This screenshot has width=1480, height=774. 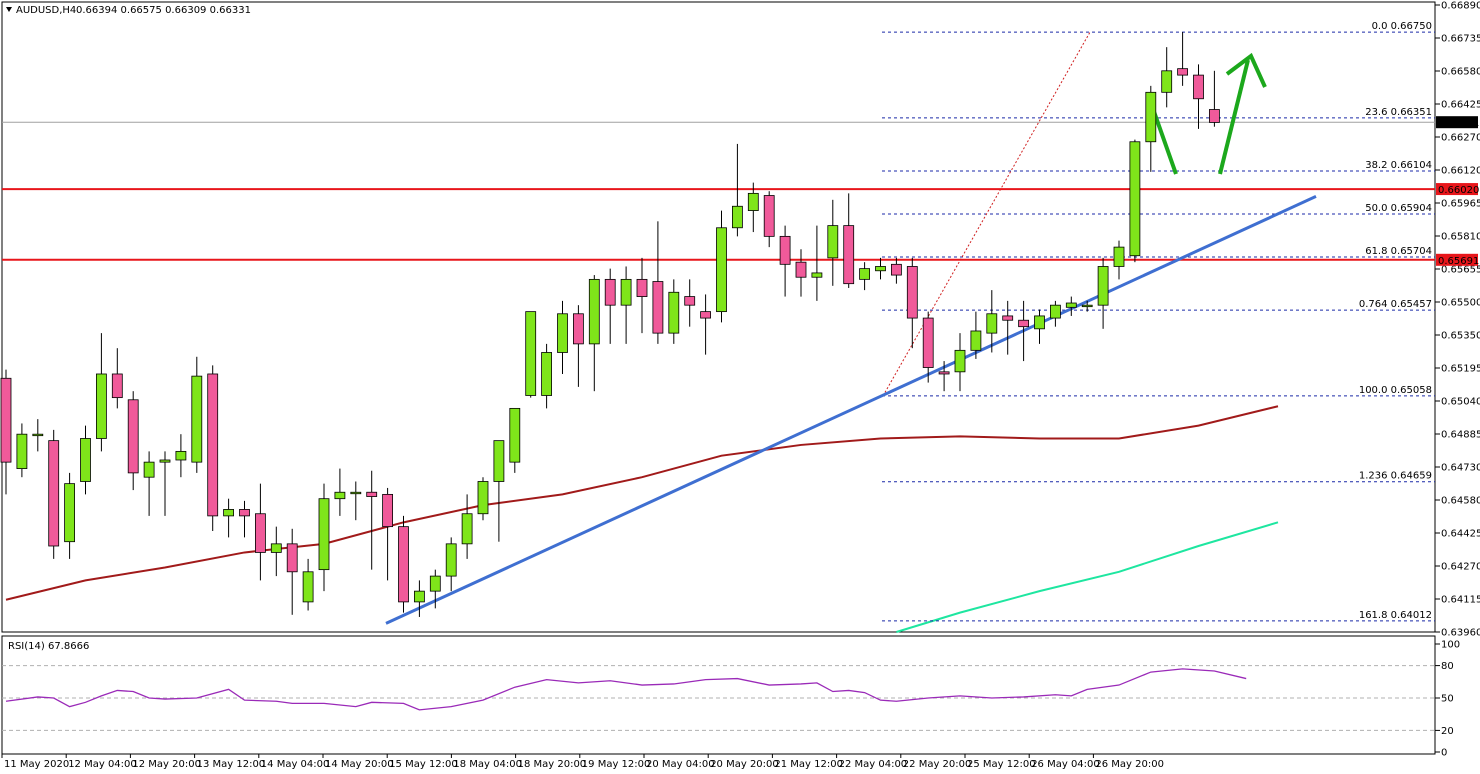 What do you see at coordinates (873, 764) in the screenshot?
I see `time-tick-label: 22 May 04:00` at bounding box center [873, 764].